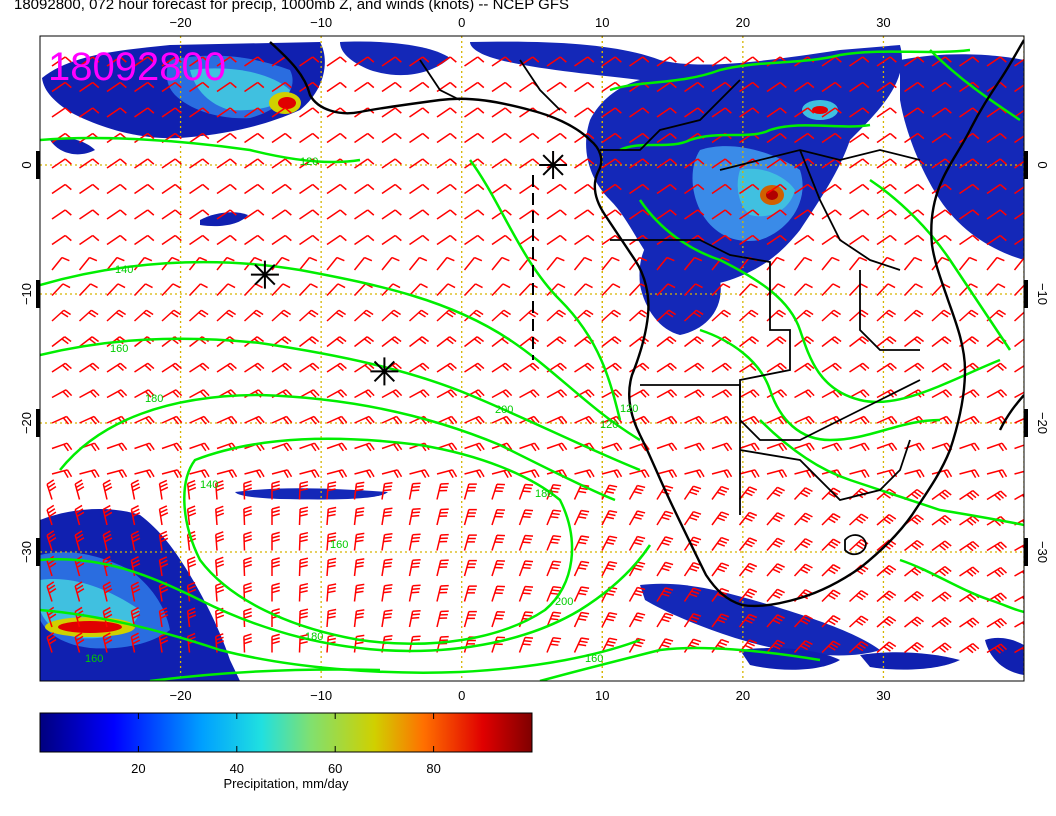 The width and height of the screenshot is (1056, 816). Describe the element at coordinates (311, 494) in the screenshot. I see `precip-area` at that location.